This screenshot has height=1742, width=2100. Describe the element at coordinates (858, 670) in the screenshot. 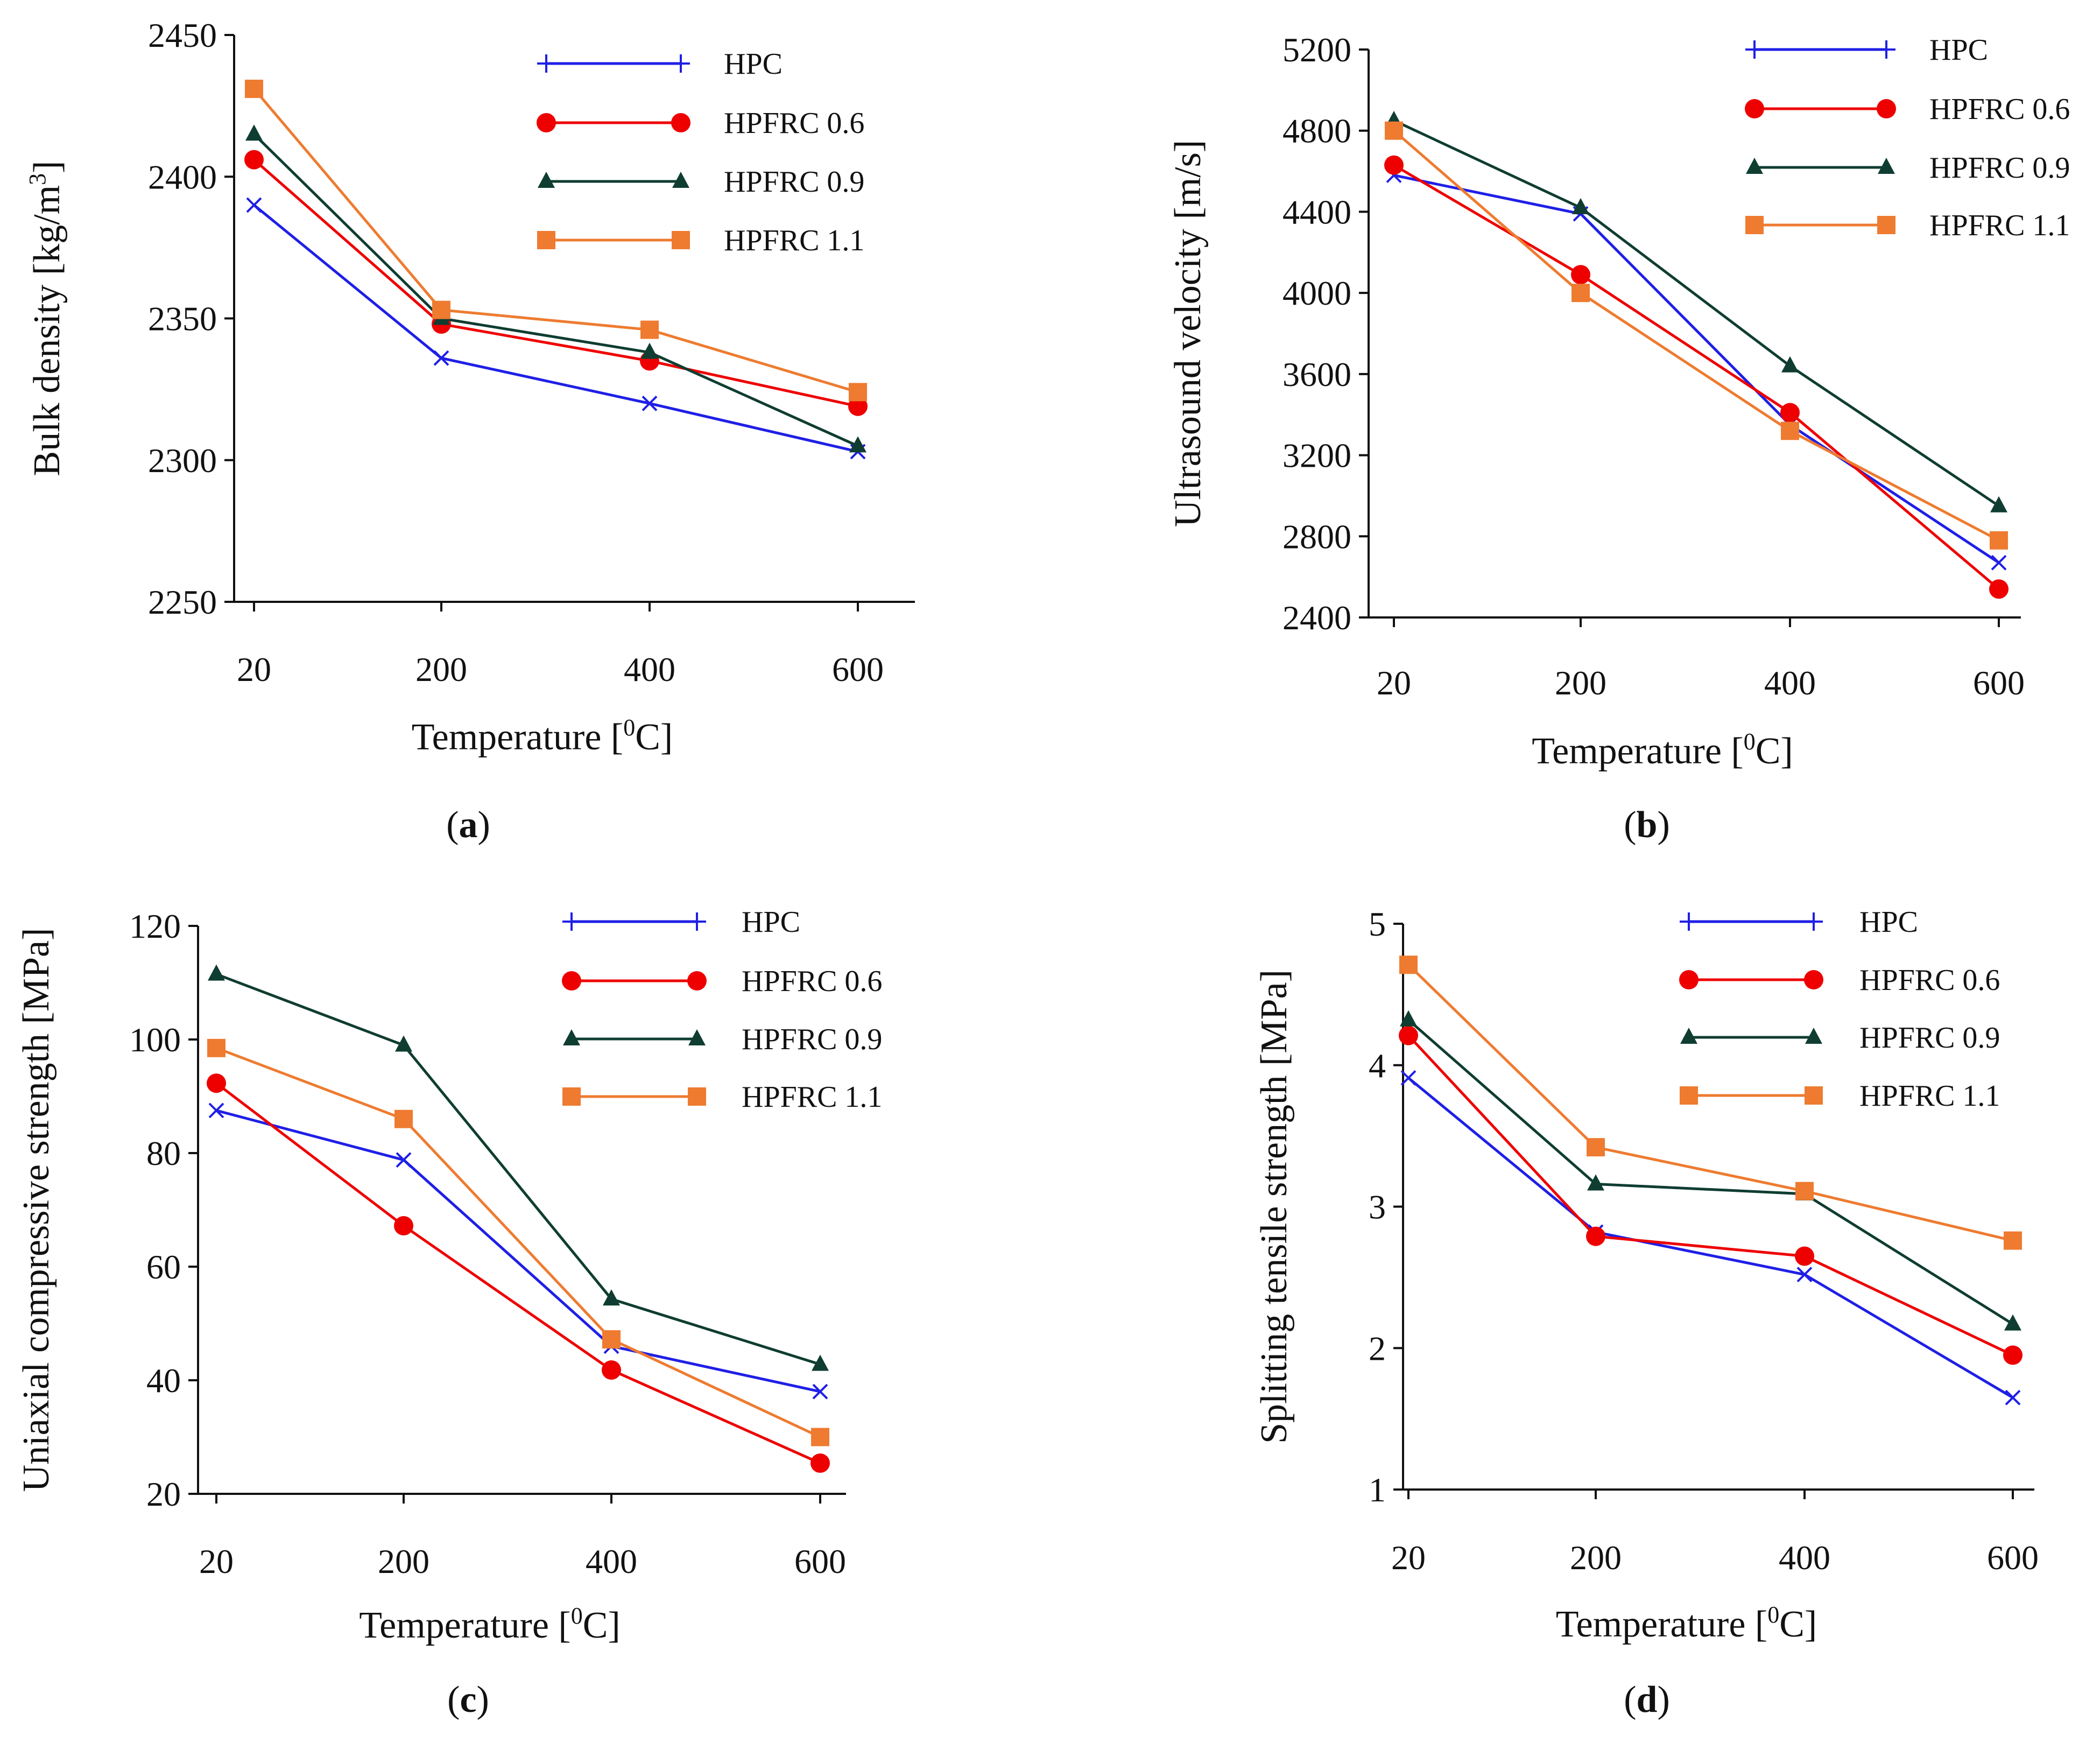

I see `x-tick-label: 600` at that location.